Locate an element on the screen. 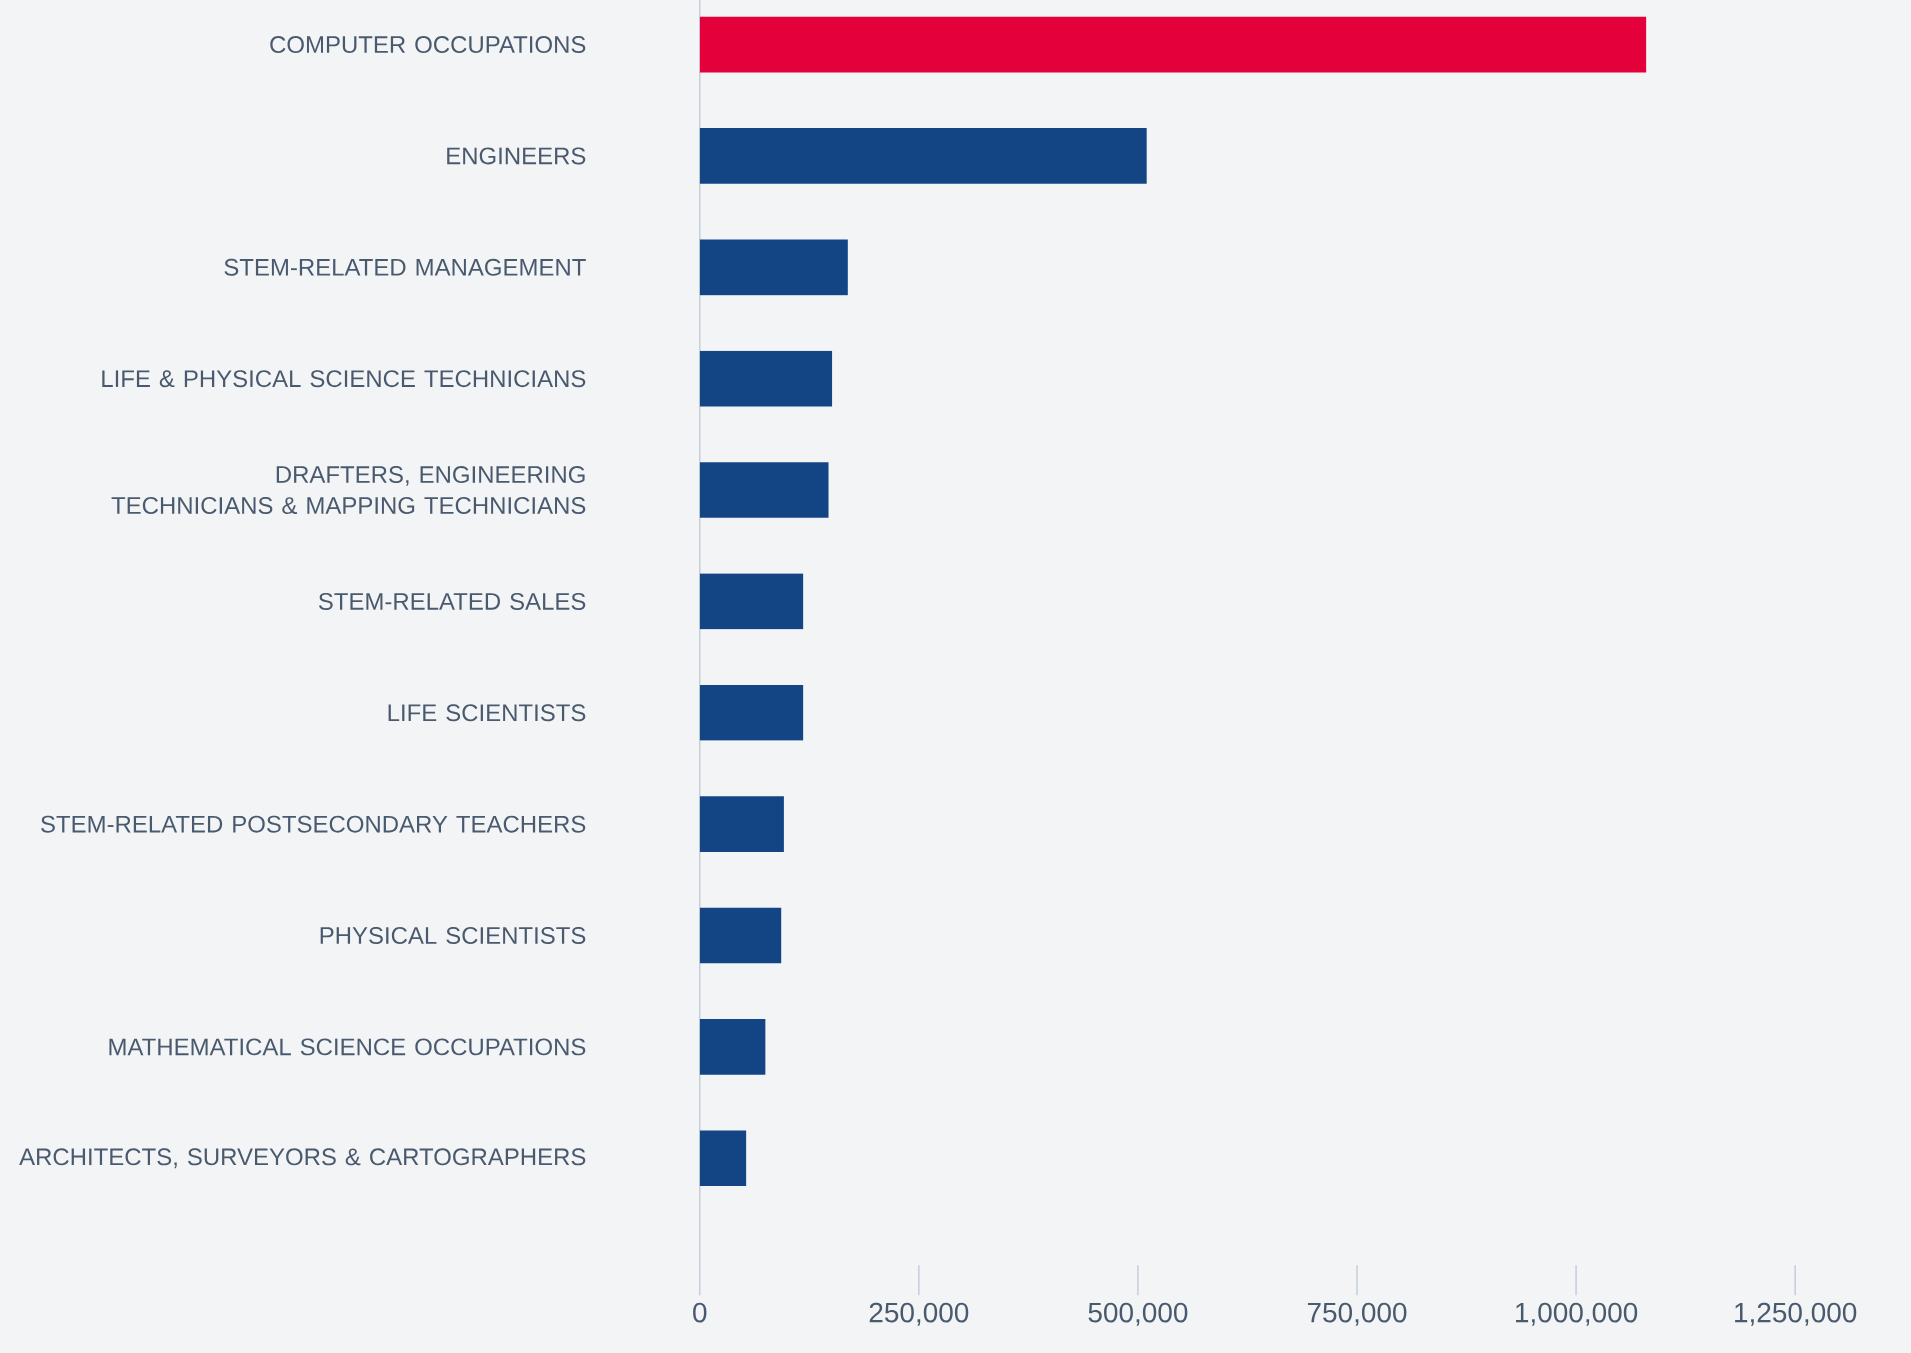 Image resolution: width=1911 pixels, height=1353 pixels. x-tick-label: 1,000,000 is located at coordinates (1577, 1314).